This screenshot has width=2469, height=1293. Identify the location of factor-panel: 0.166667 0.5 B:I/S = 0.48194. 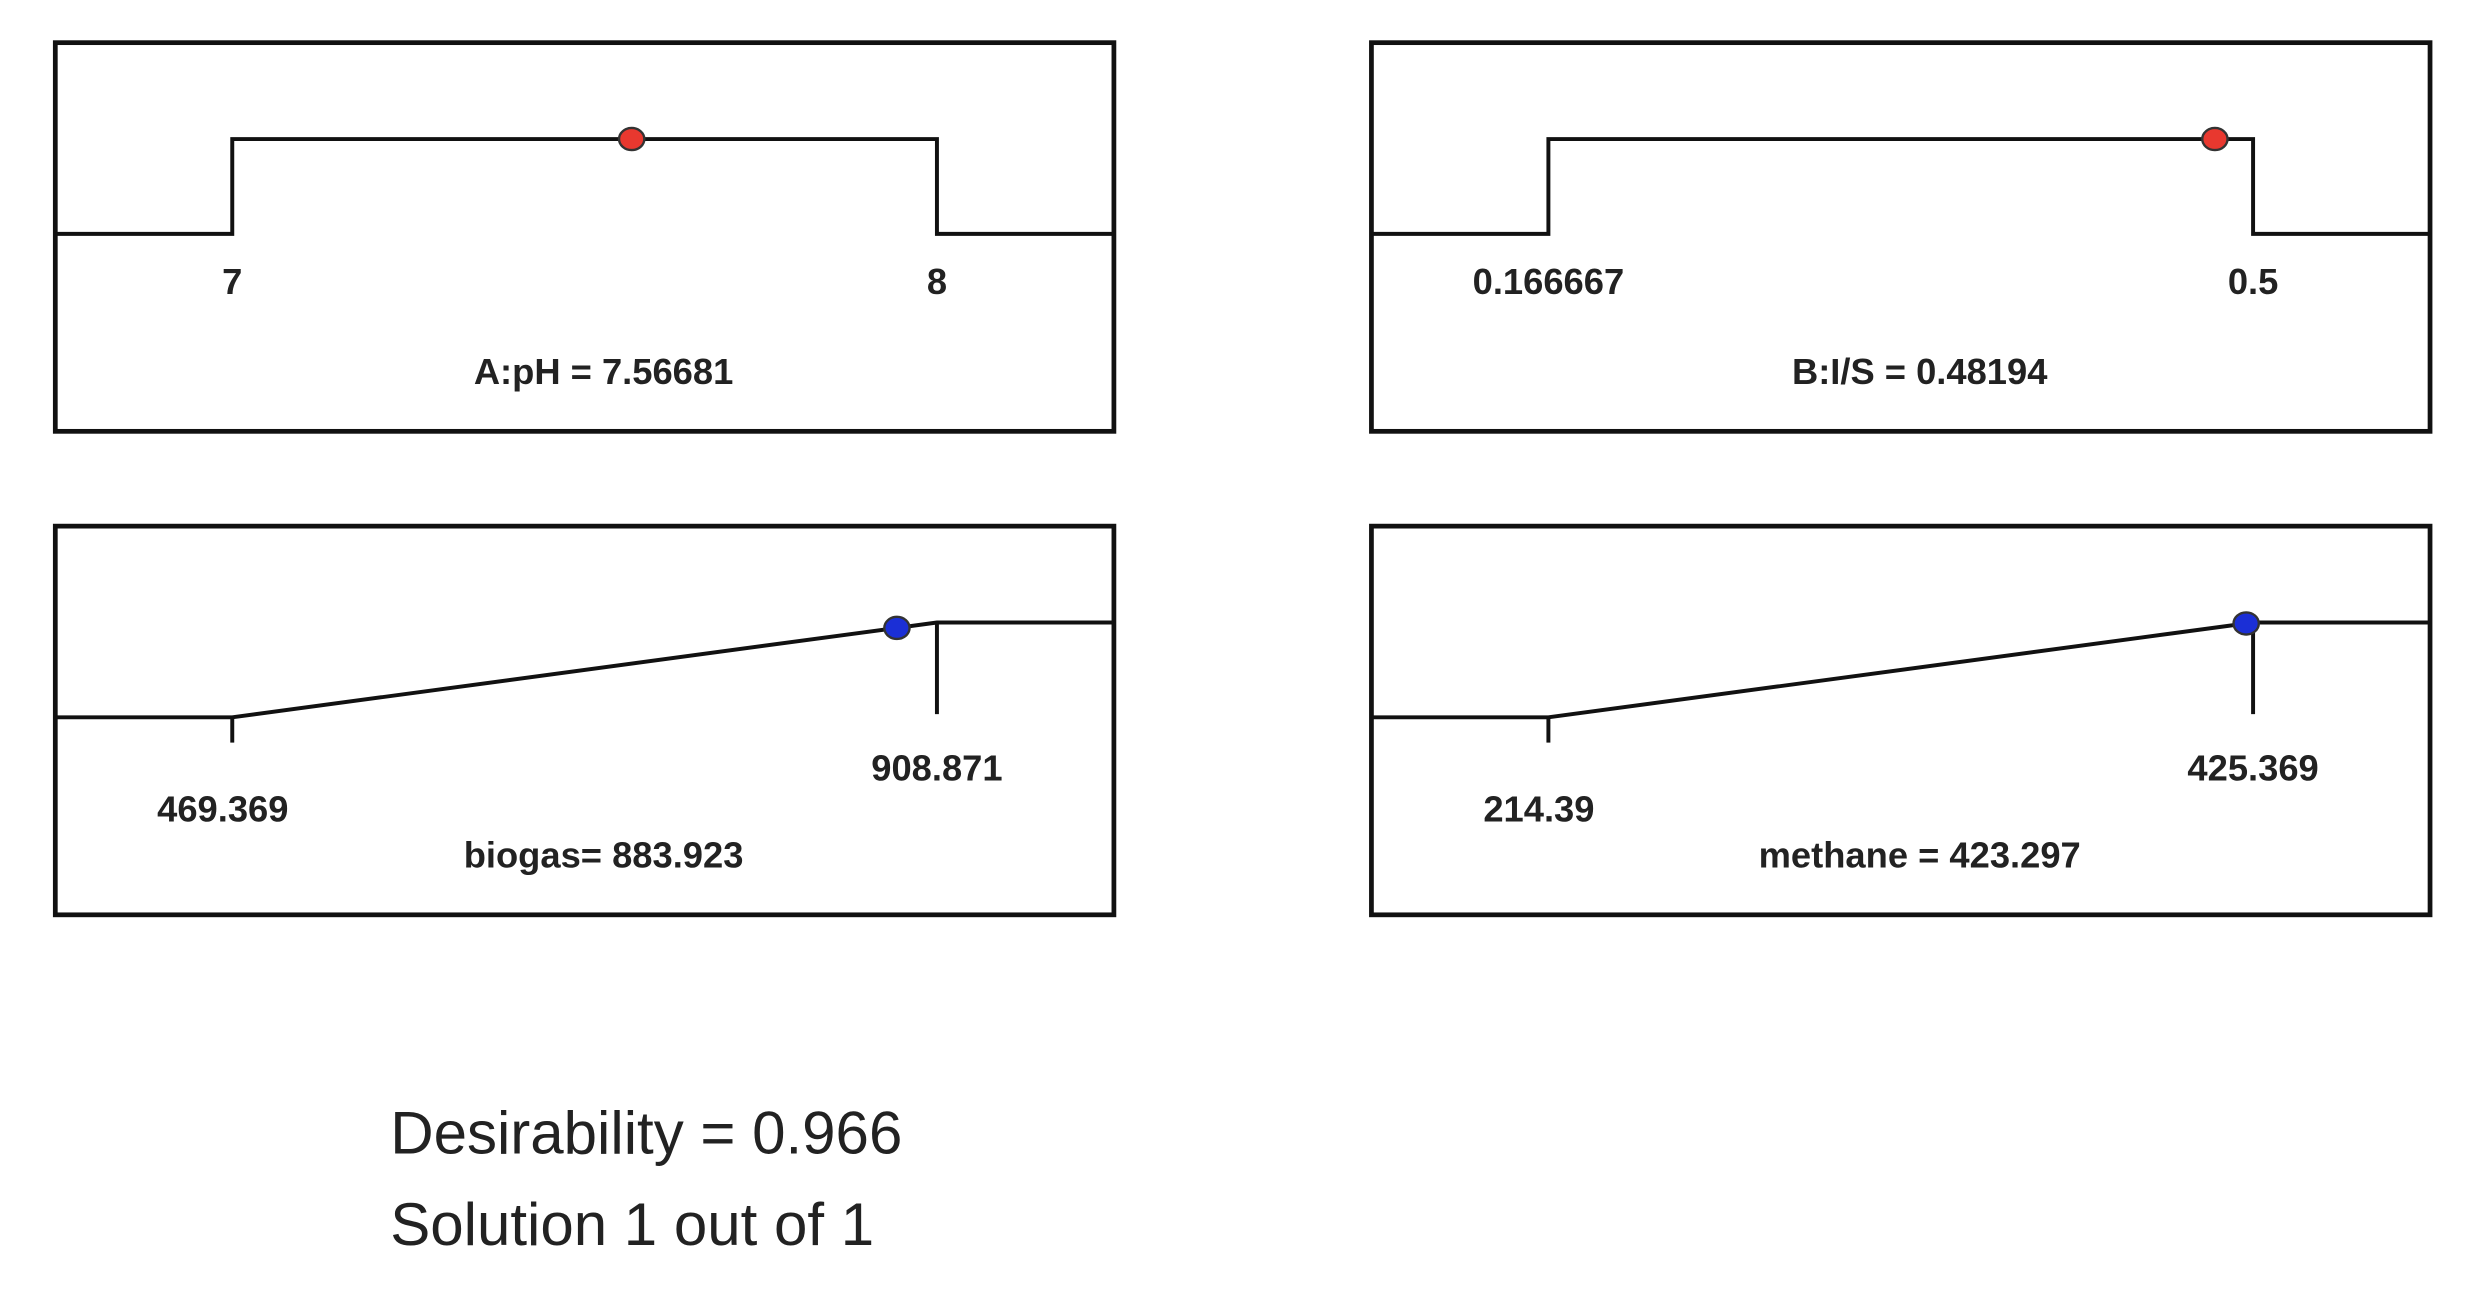
(1901, 237).